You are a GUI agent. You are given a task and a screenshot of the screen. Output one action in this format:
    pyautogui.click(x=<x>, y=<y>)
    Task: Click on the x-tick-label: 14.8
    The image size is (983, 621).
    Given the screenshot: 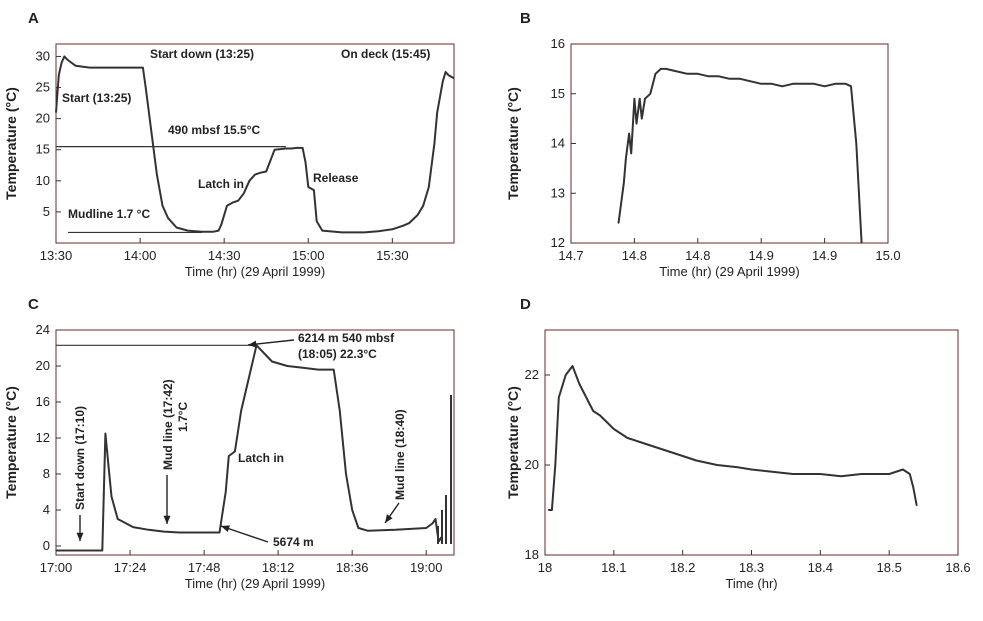 What is the action you would take?
    pyautogui.click(x=697, y=255)
    